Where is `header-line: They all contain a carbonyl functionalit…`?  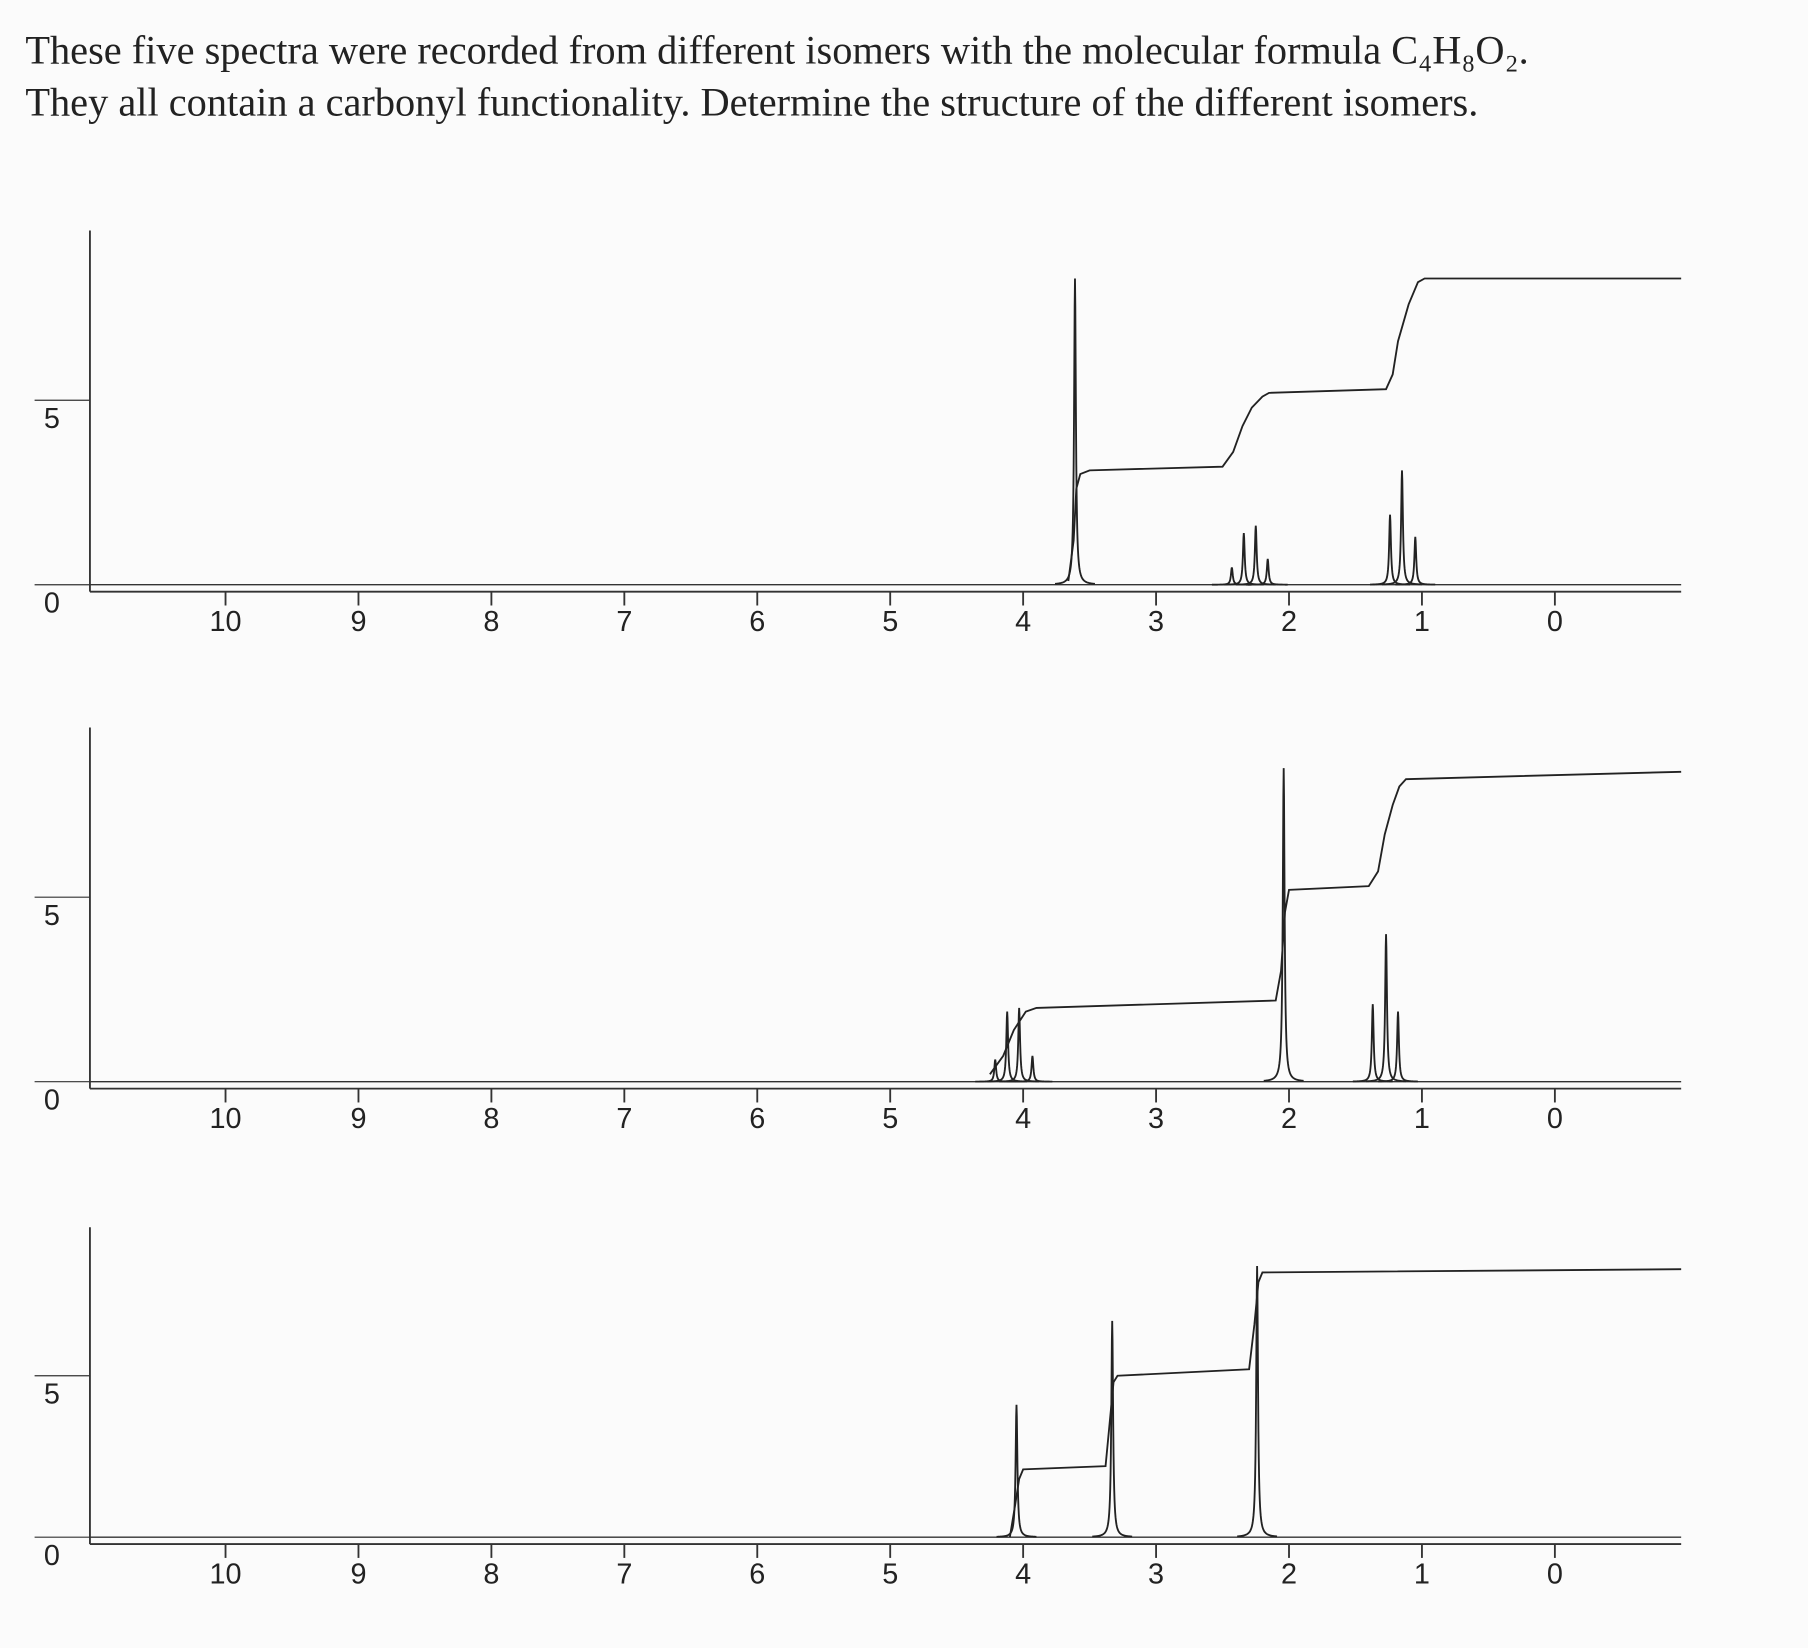 header-line: They all contain a carbonyl functionalit… is located at coordinates (751, 101).